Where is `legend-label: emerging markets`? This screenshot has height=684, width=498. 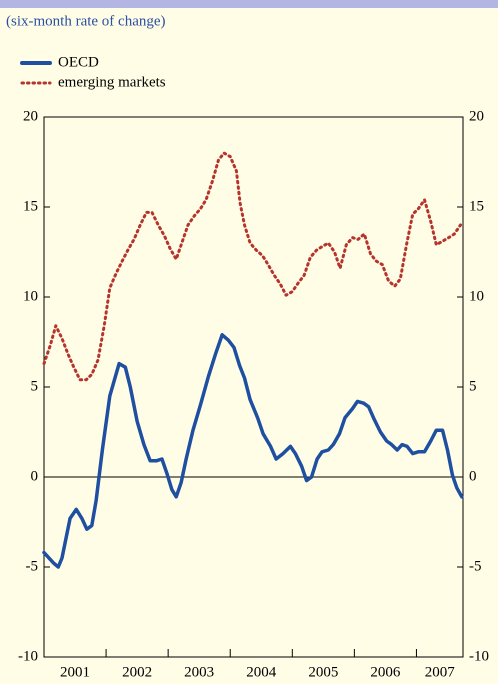
legend-label: emerging markets is located at coordinates (112, 82).